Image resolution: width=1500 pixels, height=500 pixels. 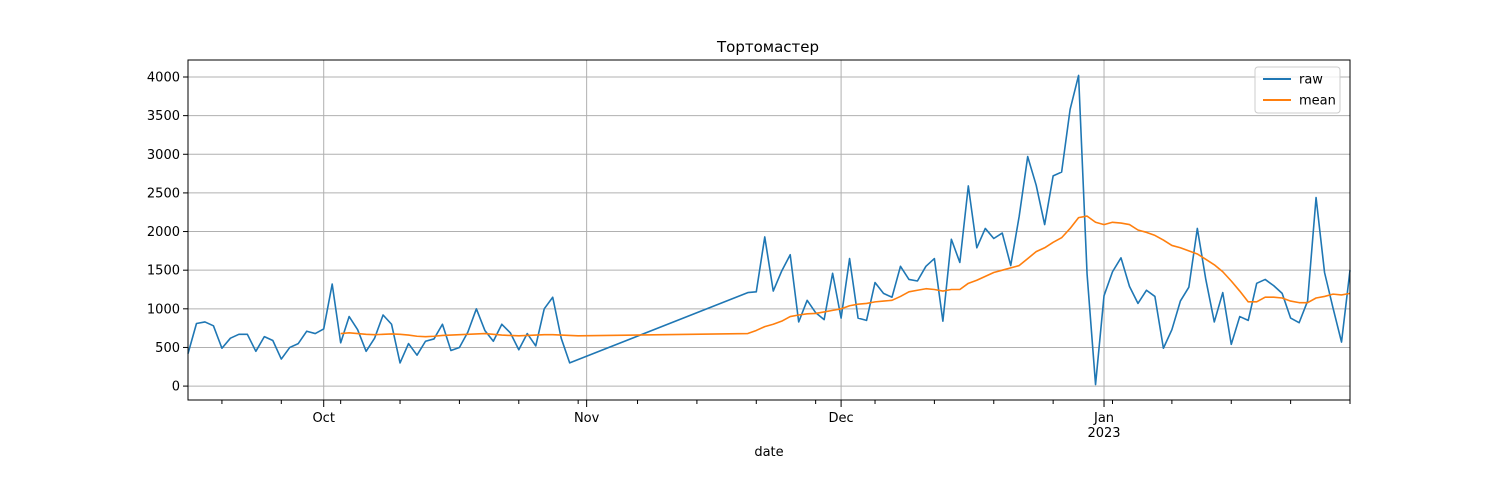 What do you see at coordinates (163, 232) in the screenshot?
I see `y-tick-label: 2000` at bounding box center [163, 232].